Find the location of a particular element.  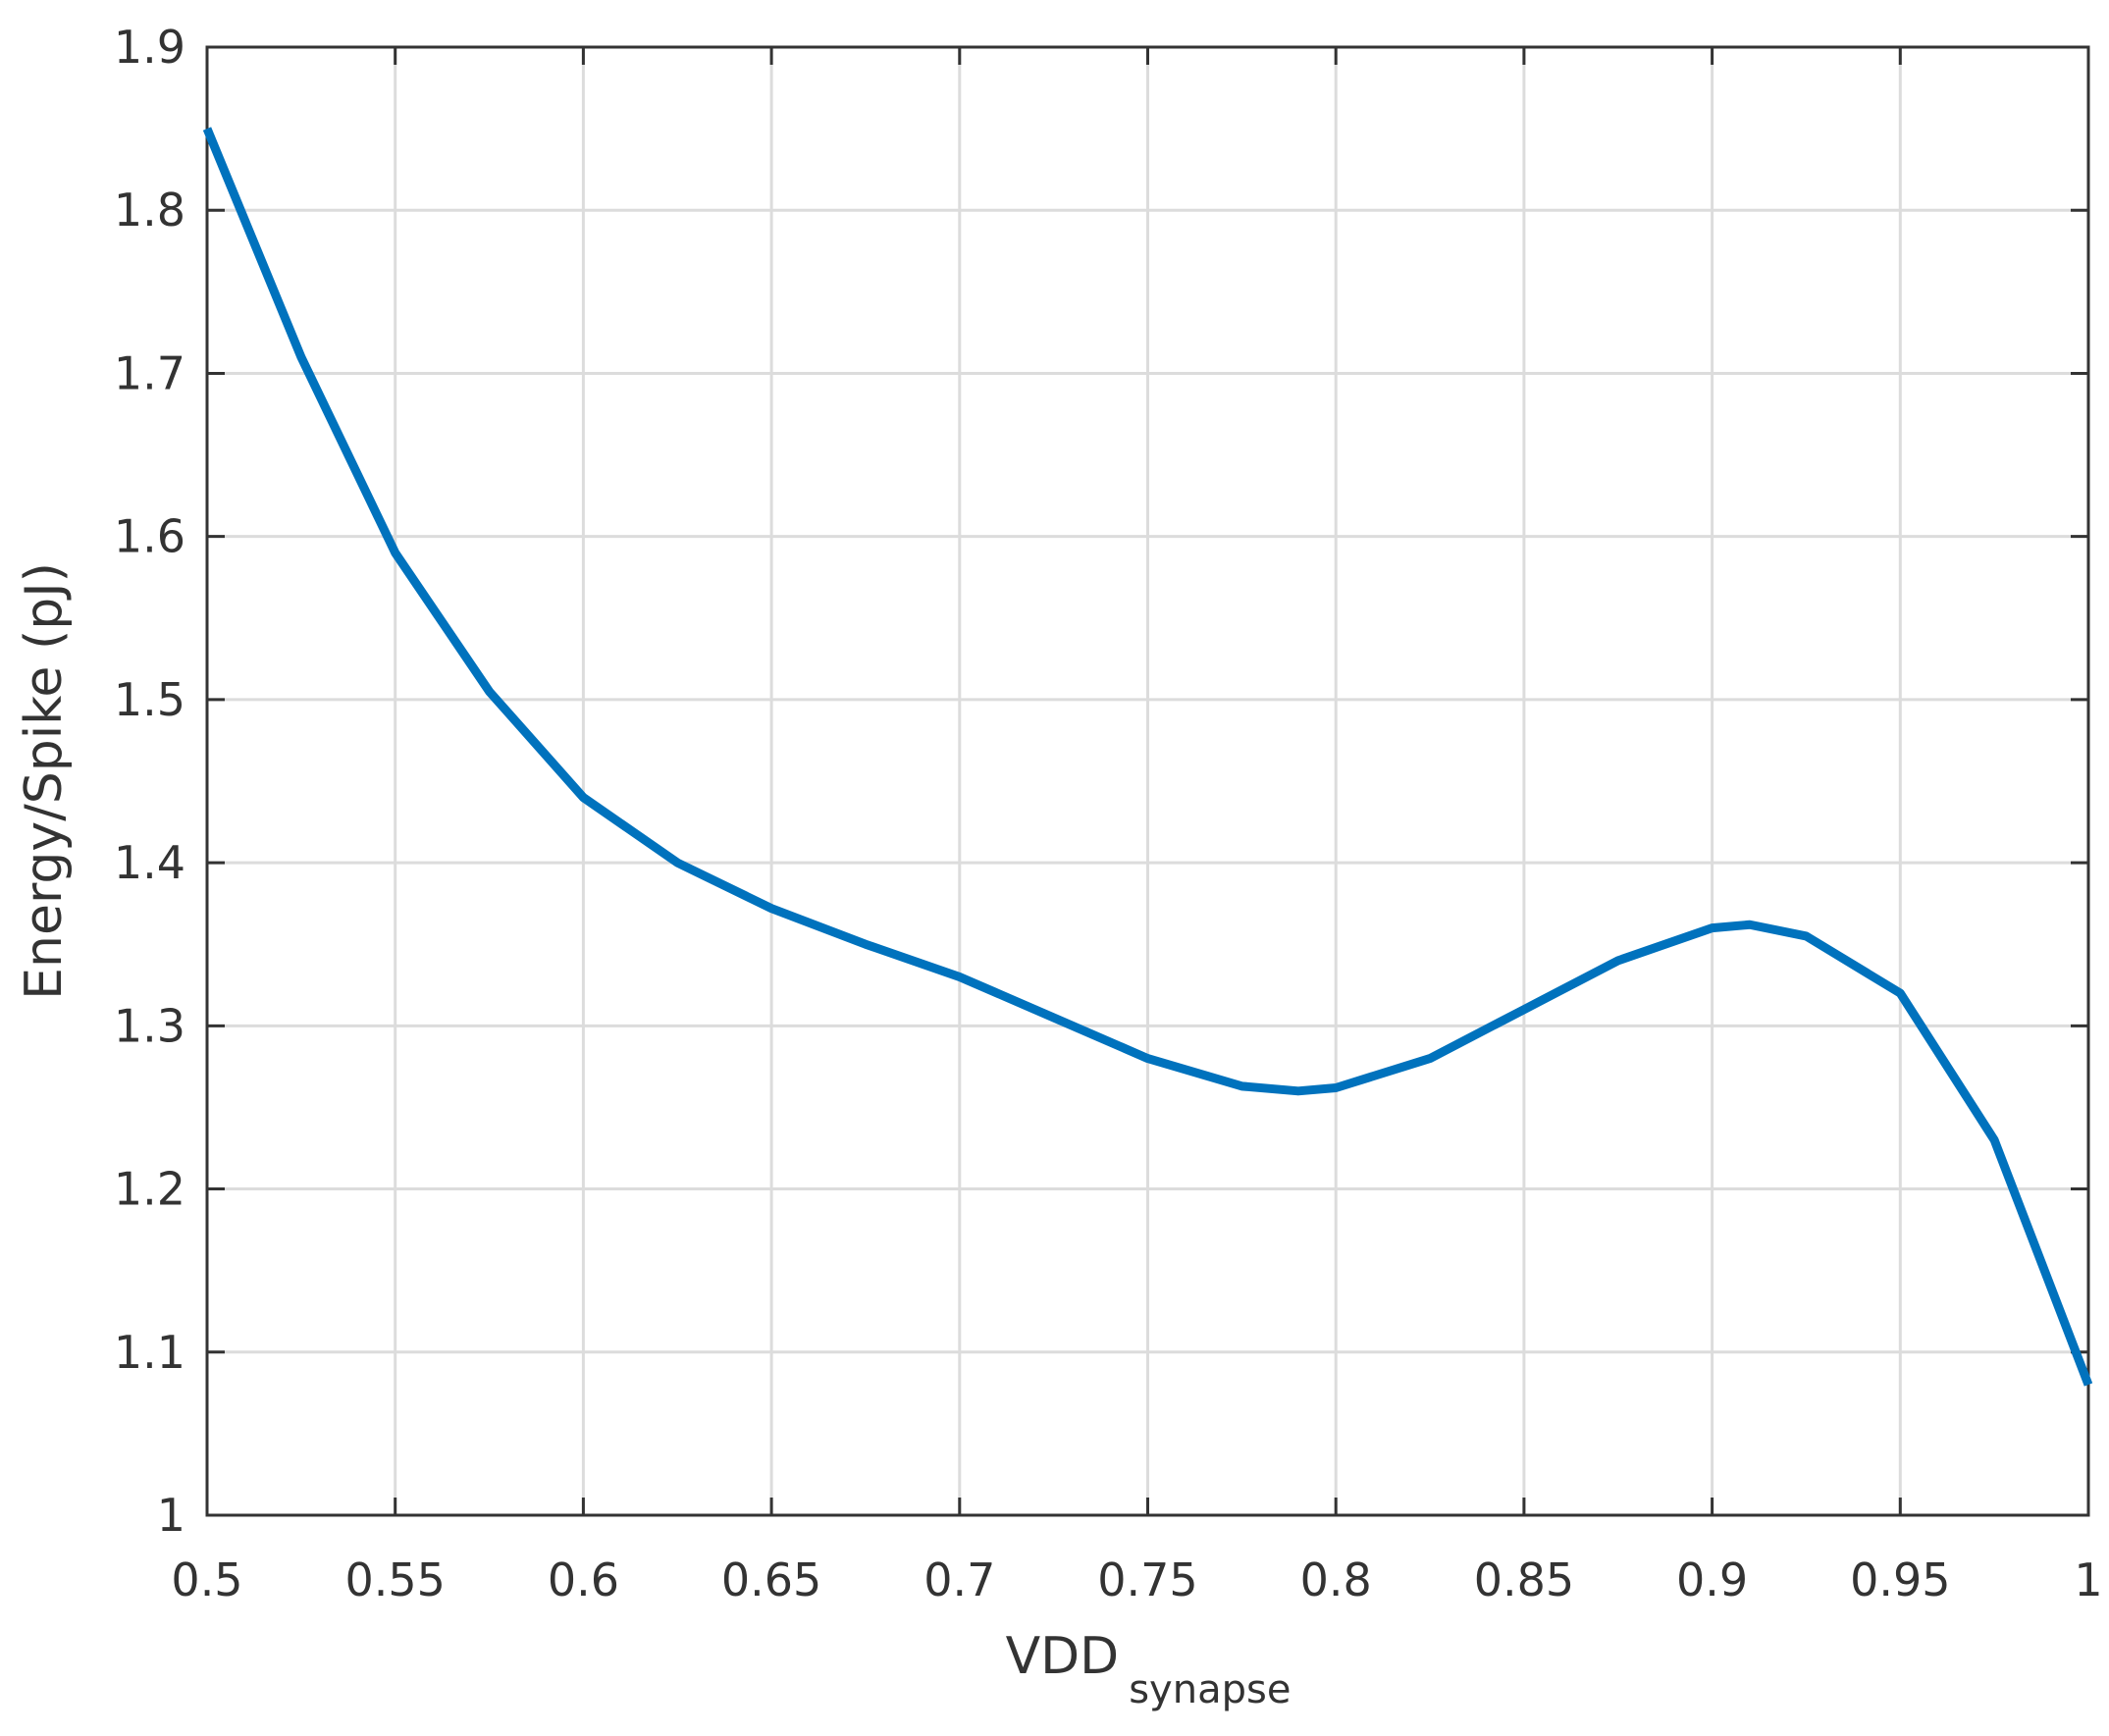

y-tick-label: 1.2 is located at coordinates (149, 1189).